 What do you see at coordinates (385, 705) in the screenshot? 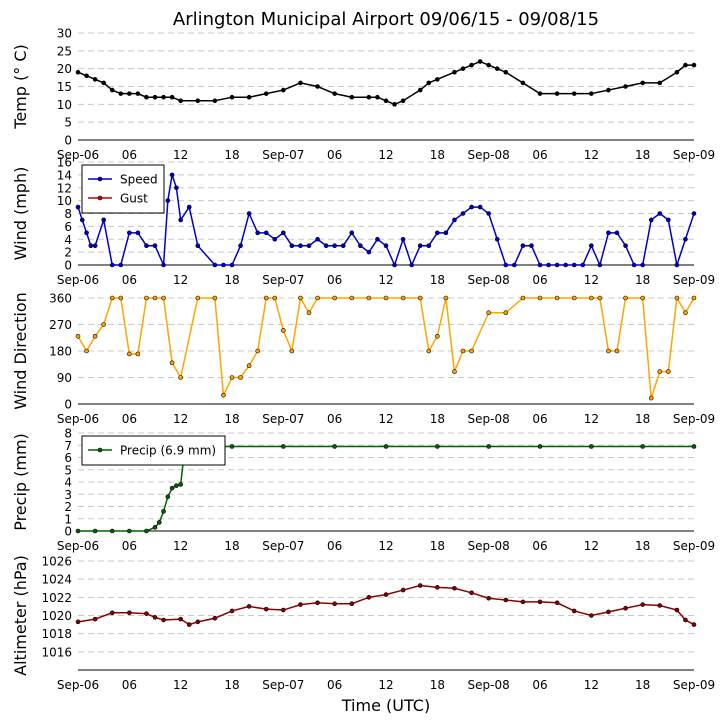
I see `x-axis-label: Time (UTC)` at bounding box center [385, 705].